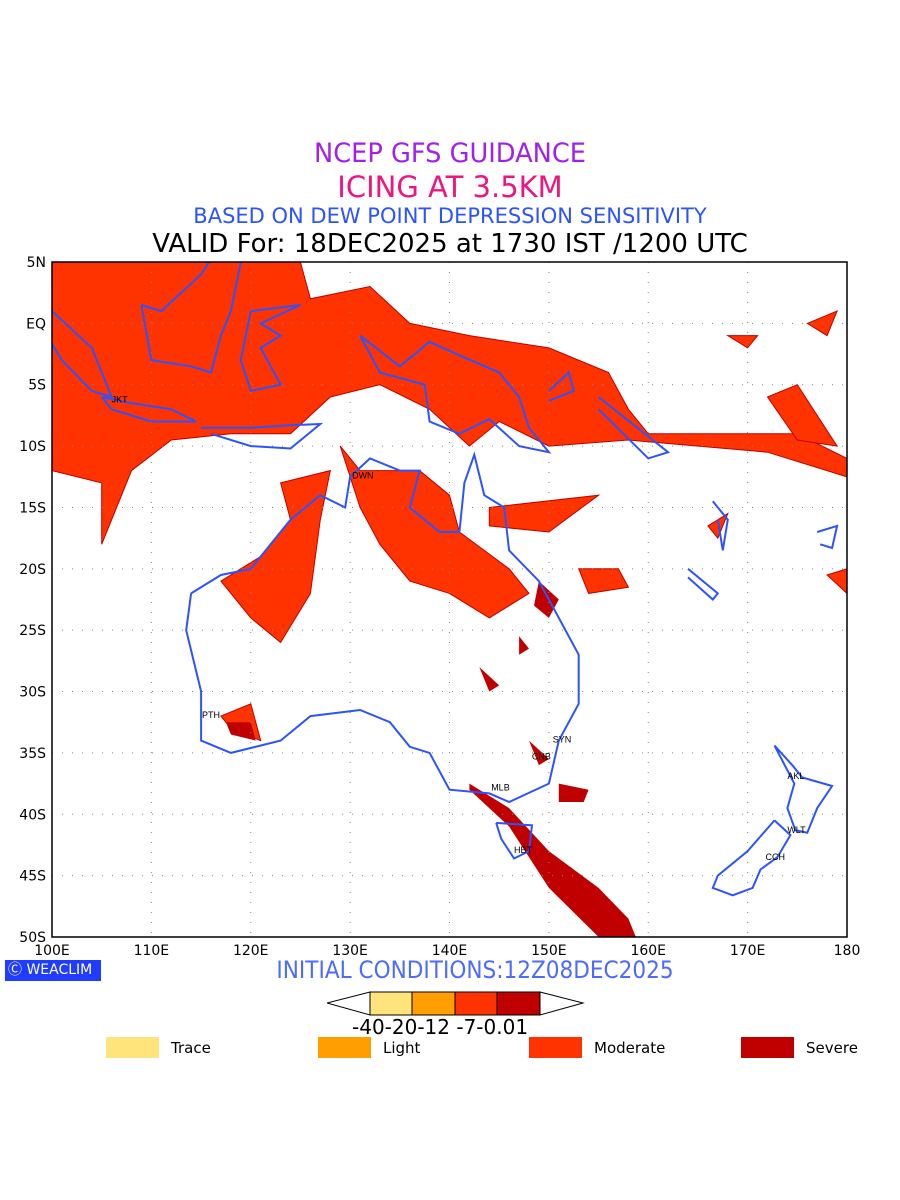 This screenshot has height=1200, width=900. Describe the element at coordinates (211, 715) in the screenshot. I see `city-label: PTH` at that location.